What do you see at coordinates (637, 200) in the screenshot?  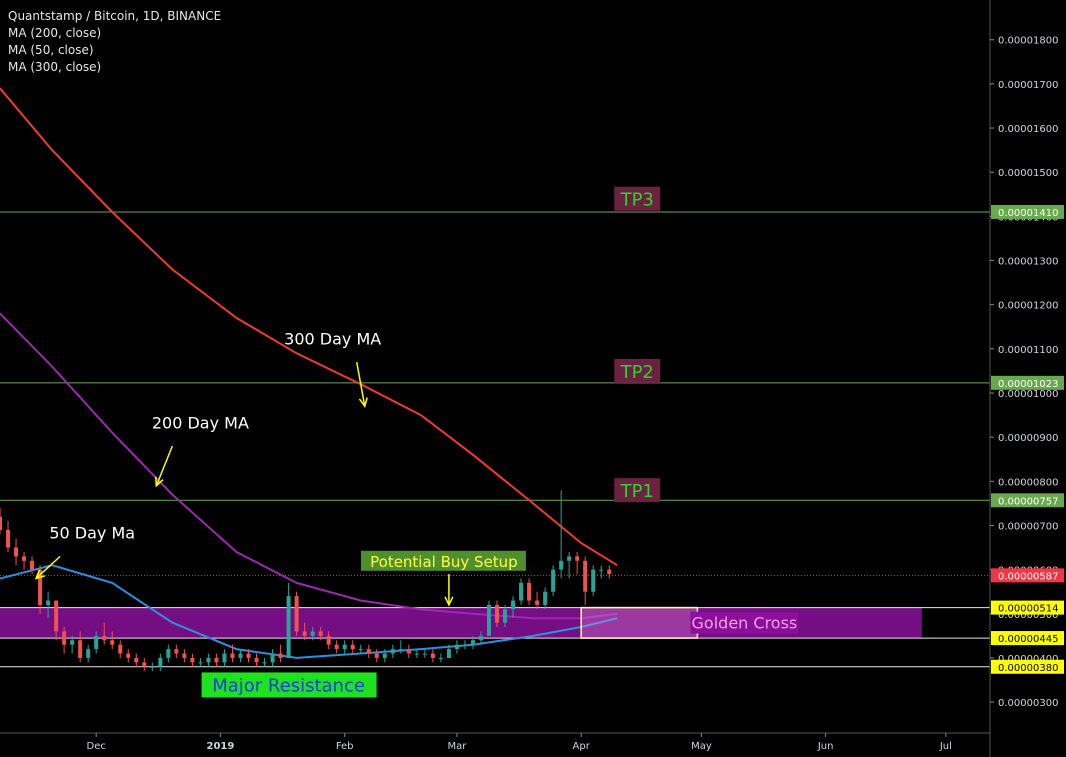 I see `tp-label: TP3` at bounding box center [637, 200].